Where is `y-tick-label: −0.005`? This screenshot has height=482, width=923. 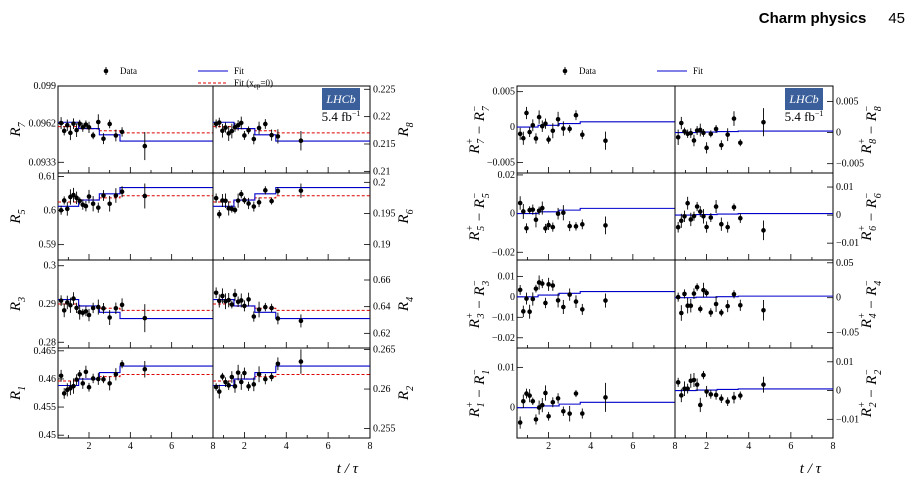 y-tick-label: −0.005 is located at coordinates (850, 164).